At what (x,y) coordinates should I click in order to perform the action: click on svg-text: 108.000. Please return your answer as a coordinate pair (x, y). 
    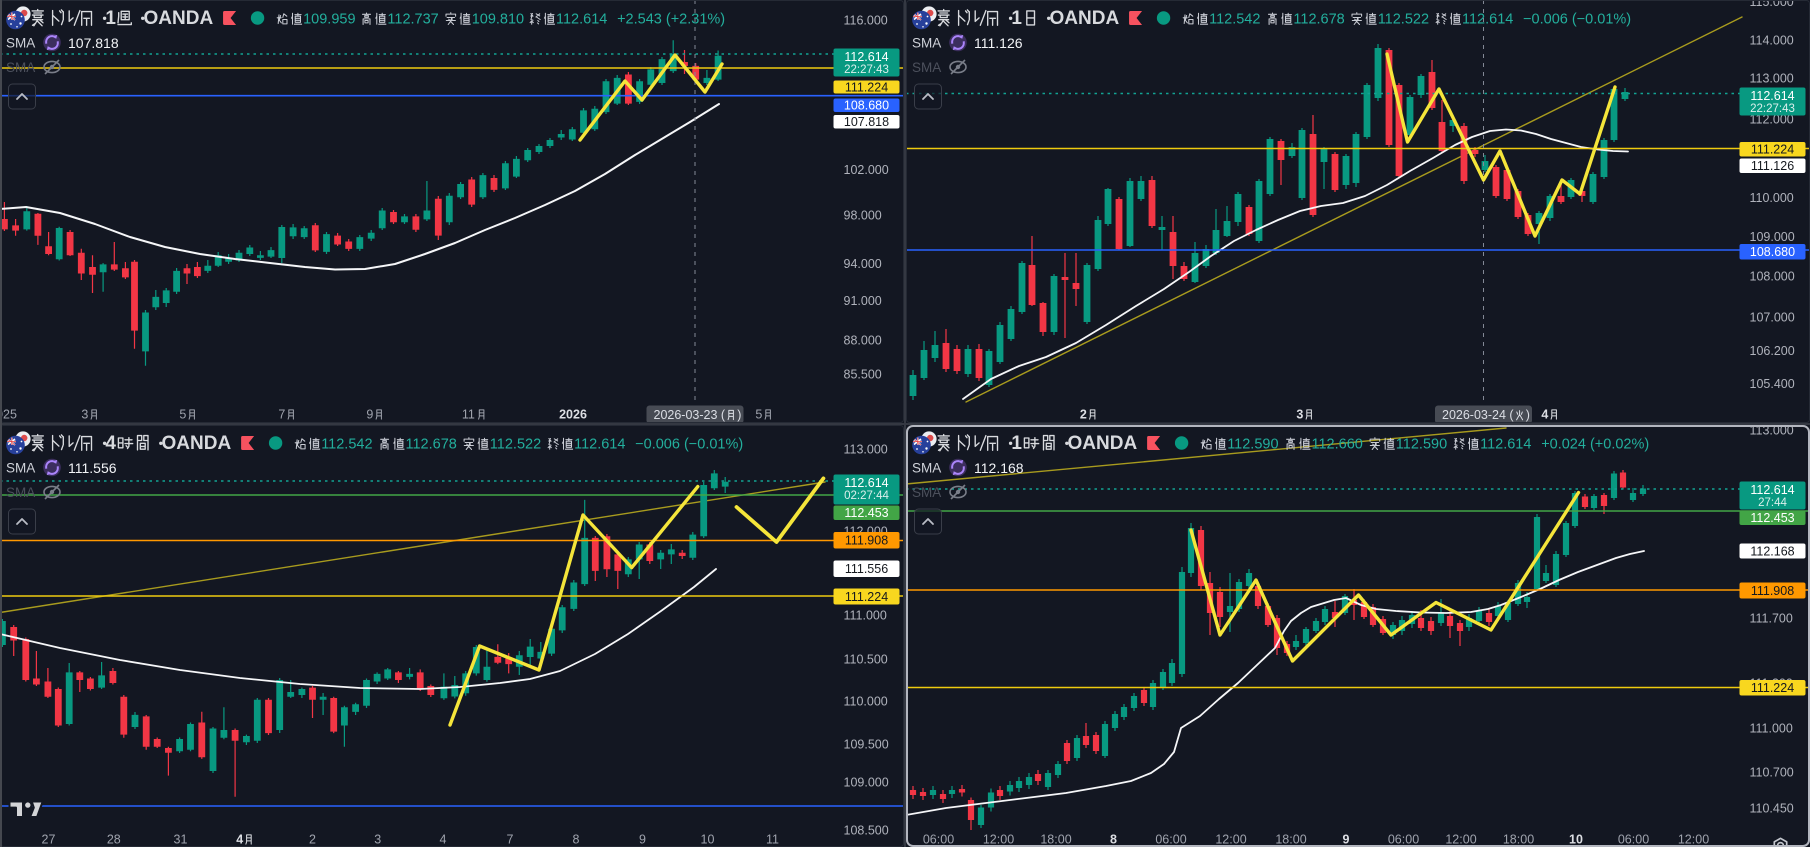
    Looking at the image, I should click on (1772, 277).